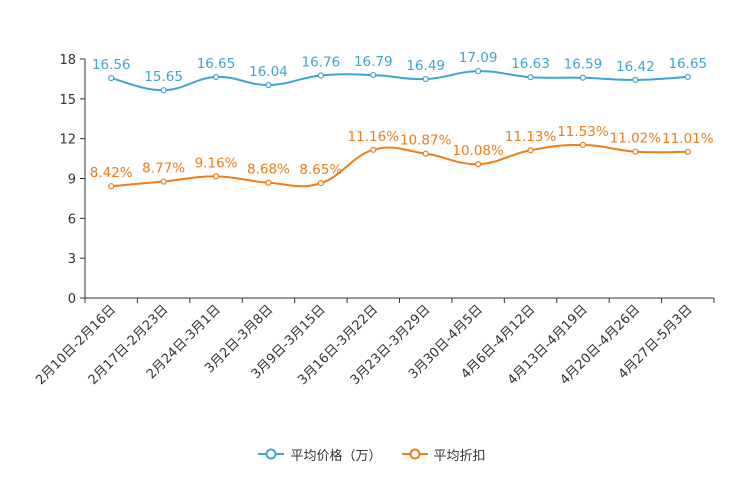 The image size is (744, 496). Describe the element at coordinates (635, 67) in the screenshot. I see `data-label: 16.42` at that location.